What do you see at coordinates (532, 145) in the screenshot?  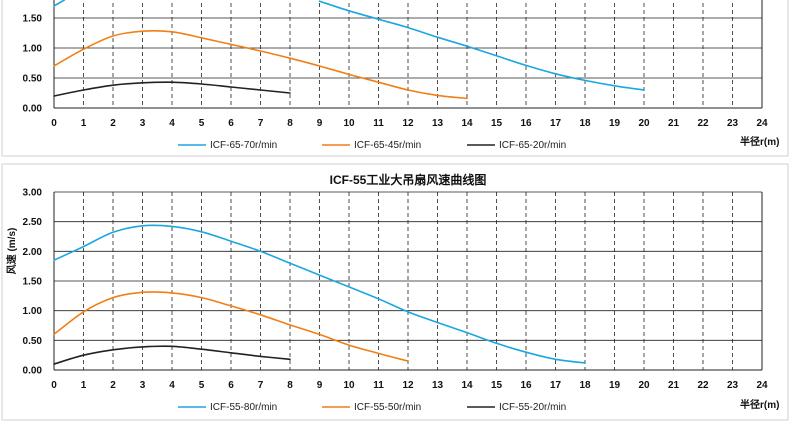 I see `legend-label: ICF-65-20r/min` at bounding box center [532, 145].